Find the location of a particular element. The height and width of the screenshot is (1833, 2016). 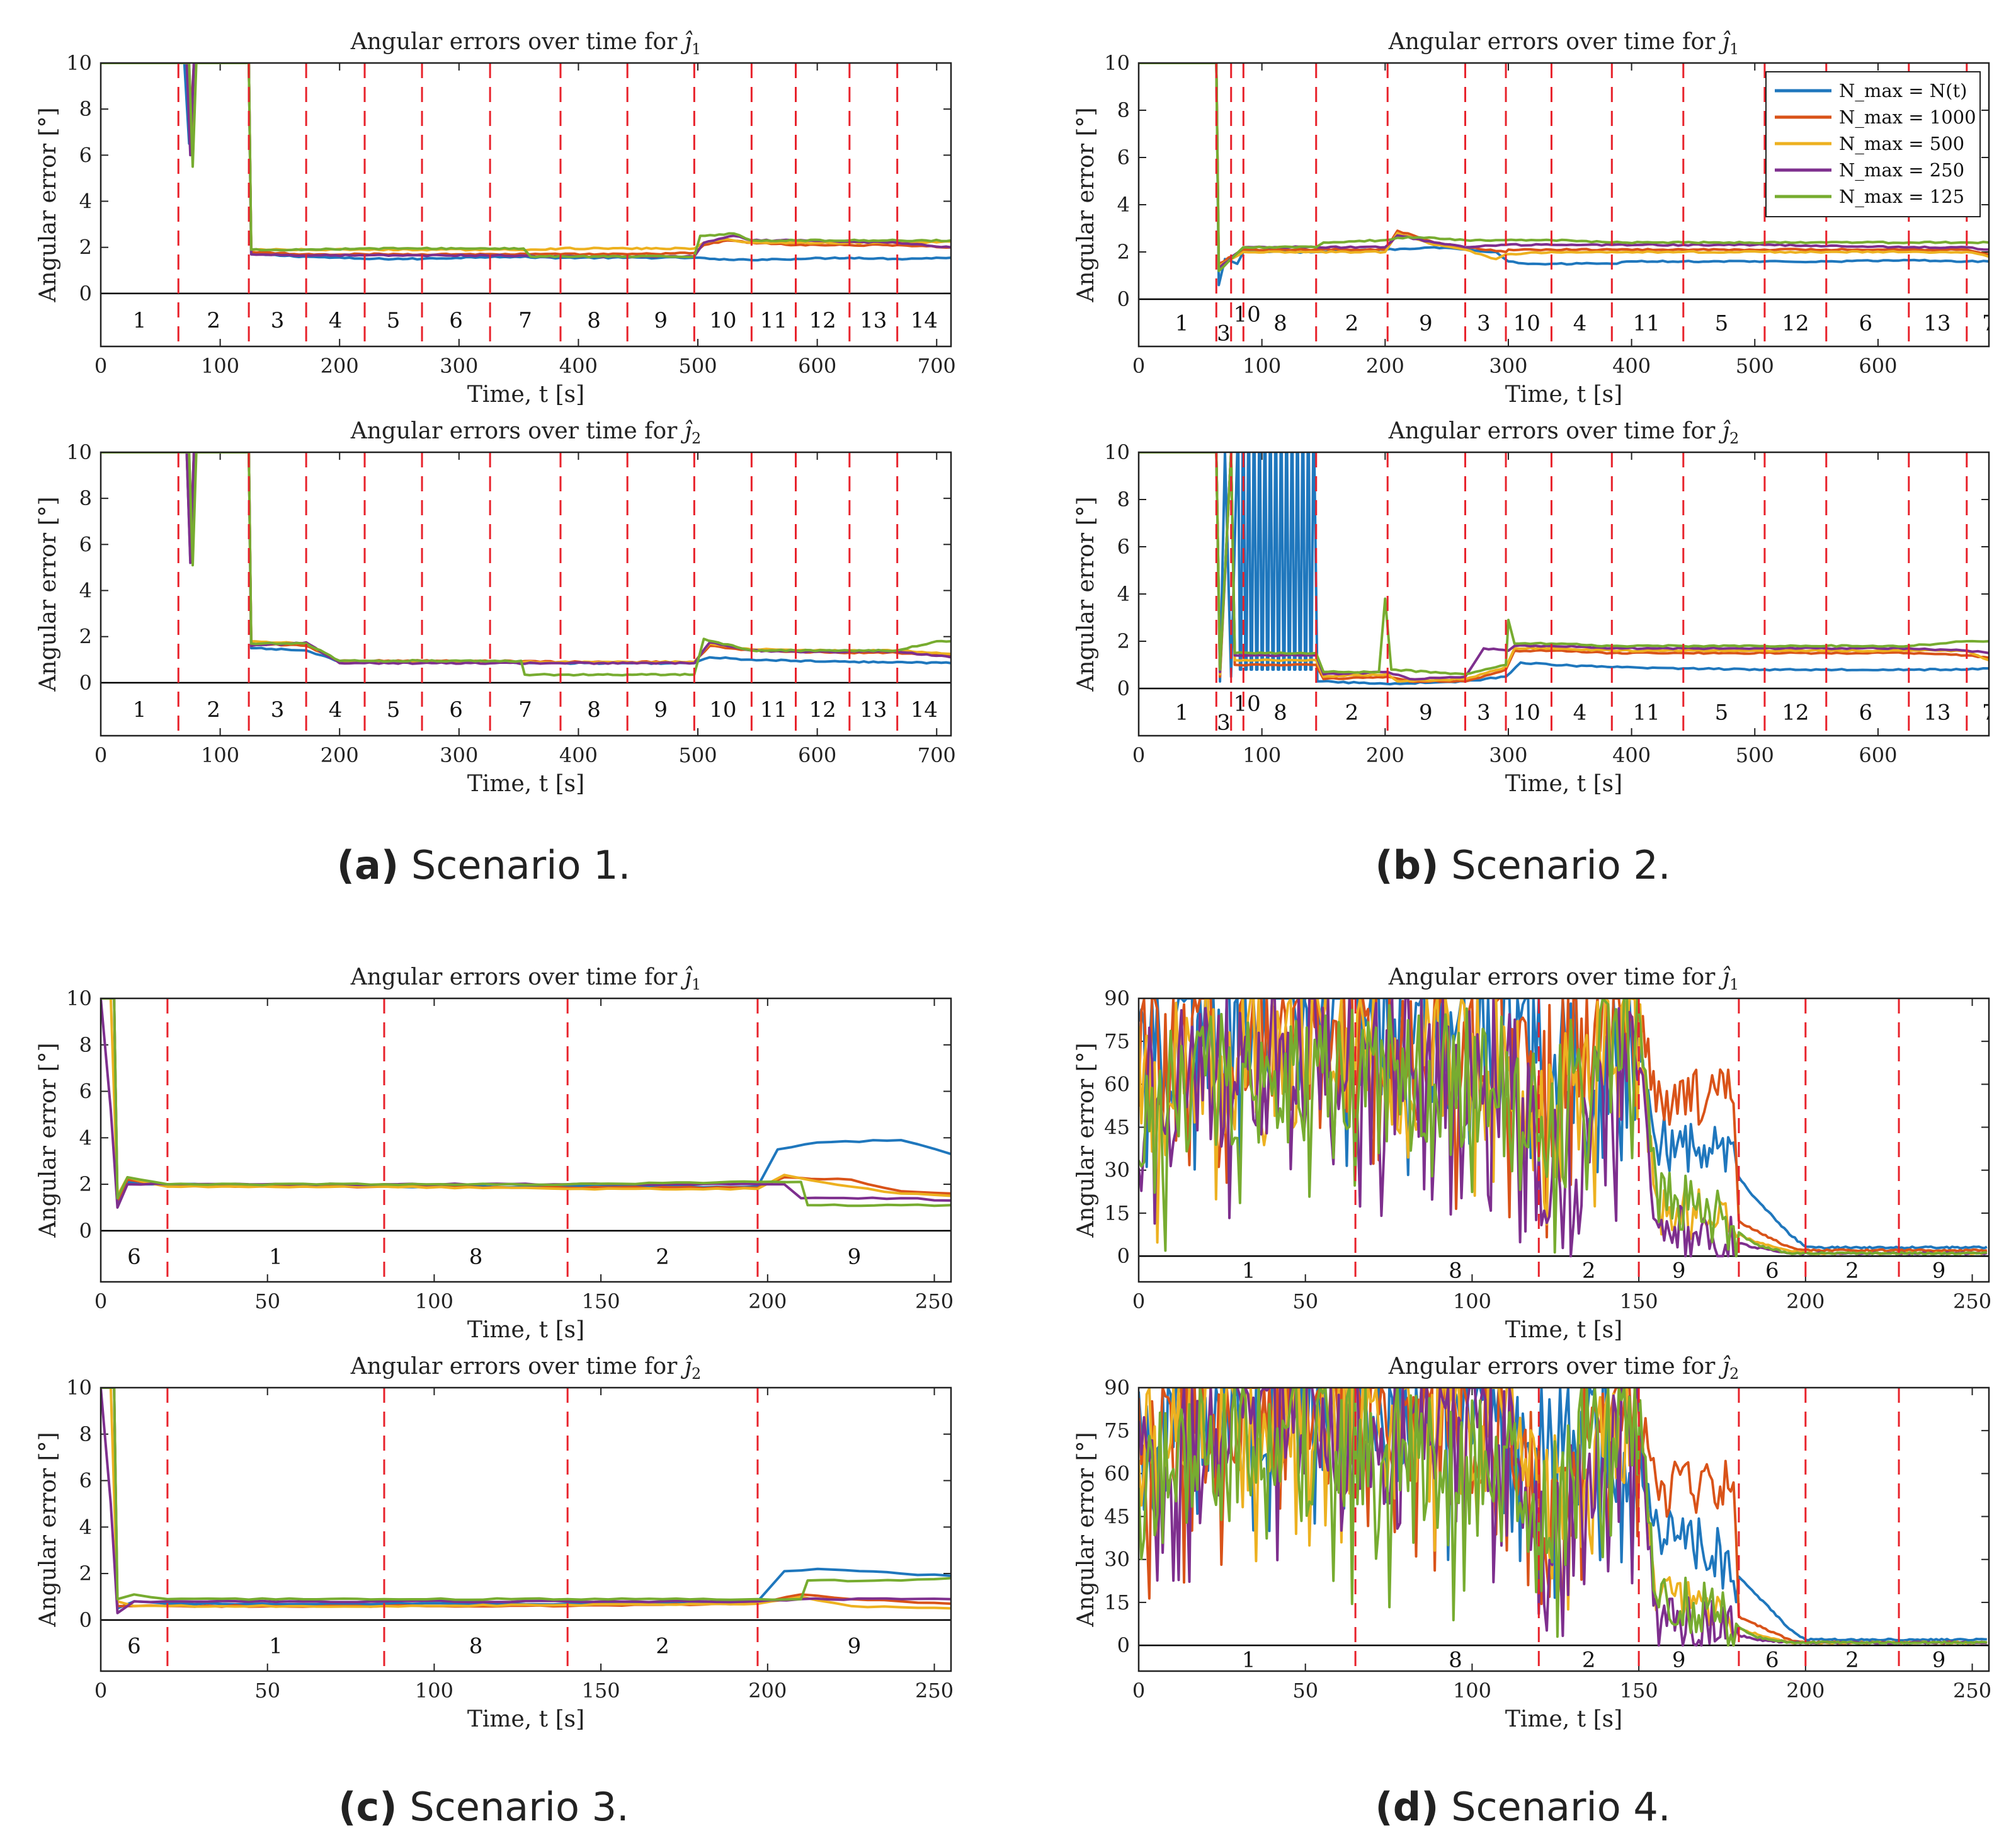

plot-area: 1310829310411512613714 is located at coordinates (1564, 594).